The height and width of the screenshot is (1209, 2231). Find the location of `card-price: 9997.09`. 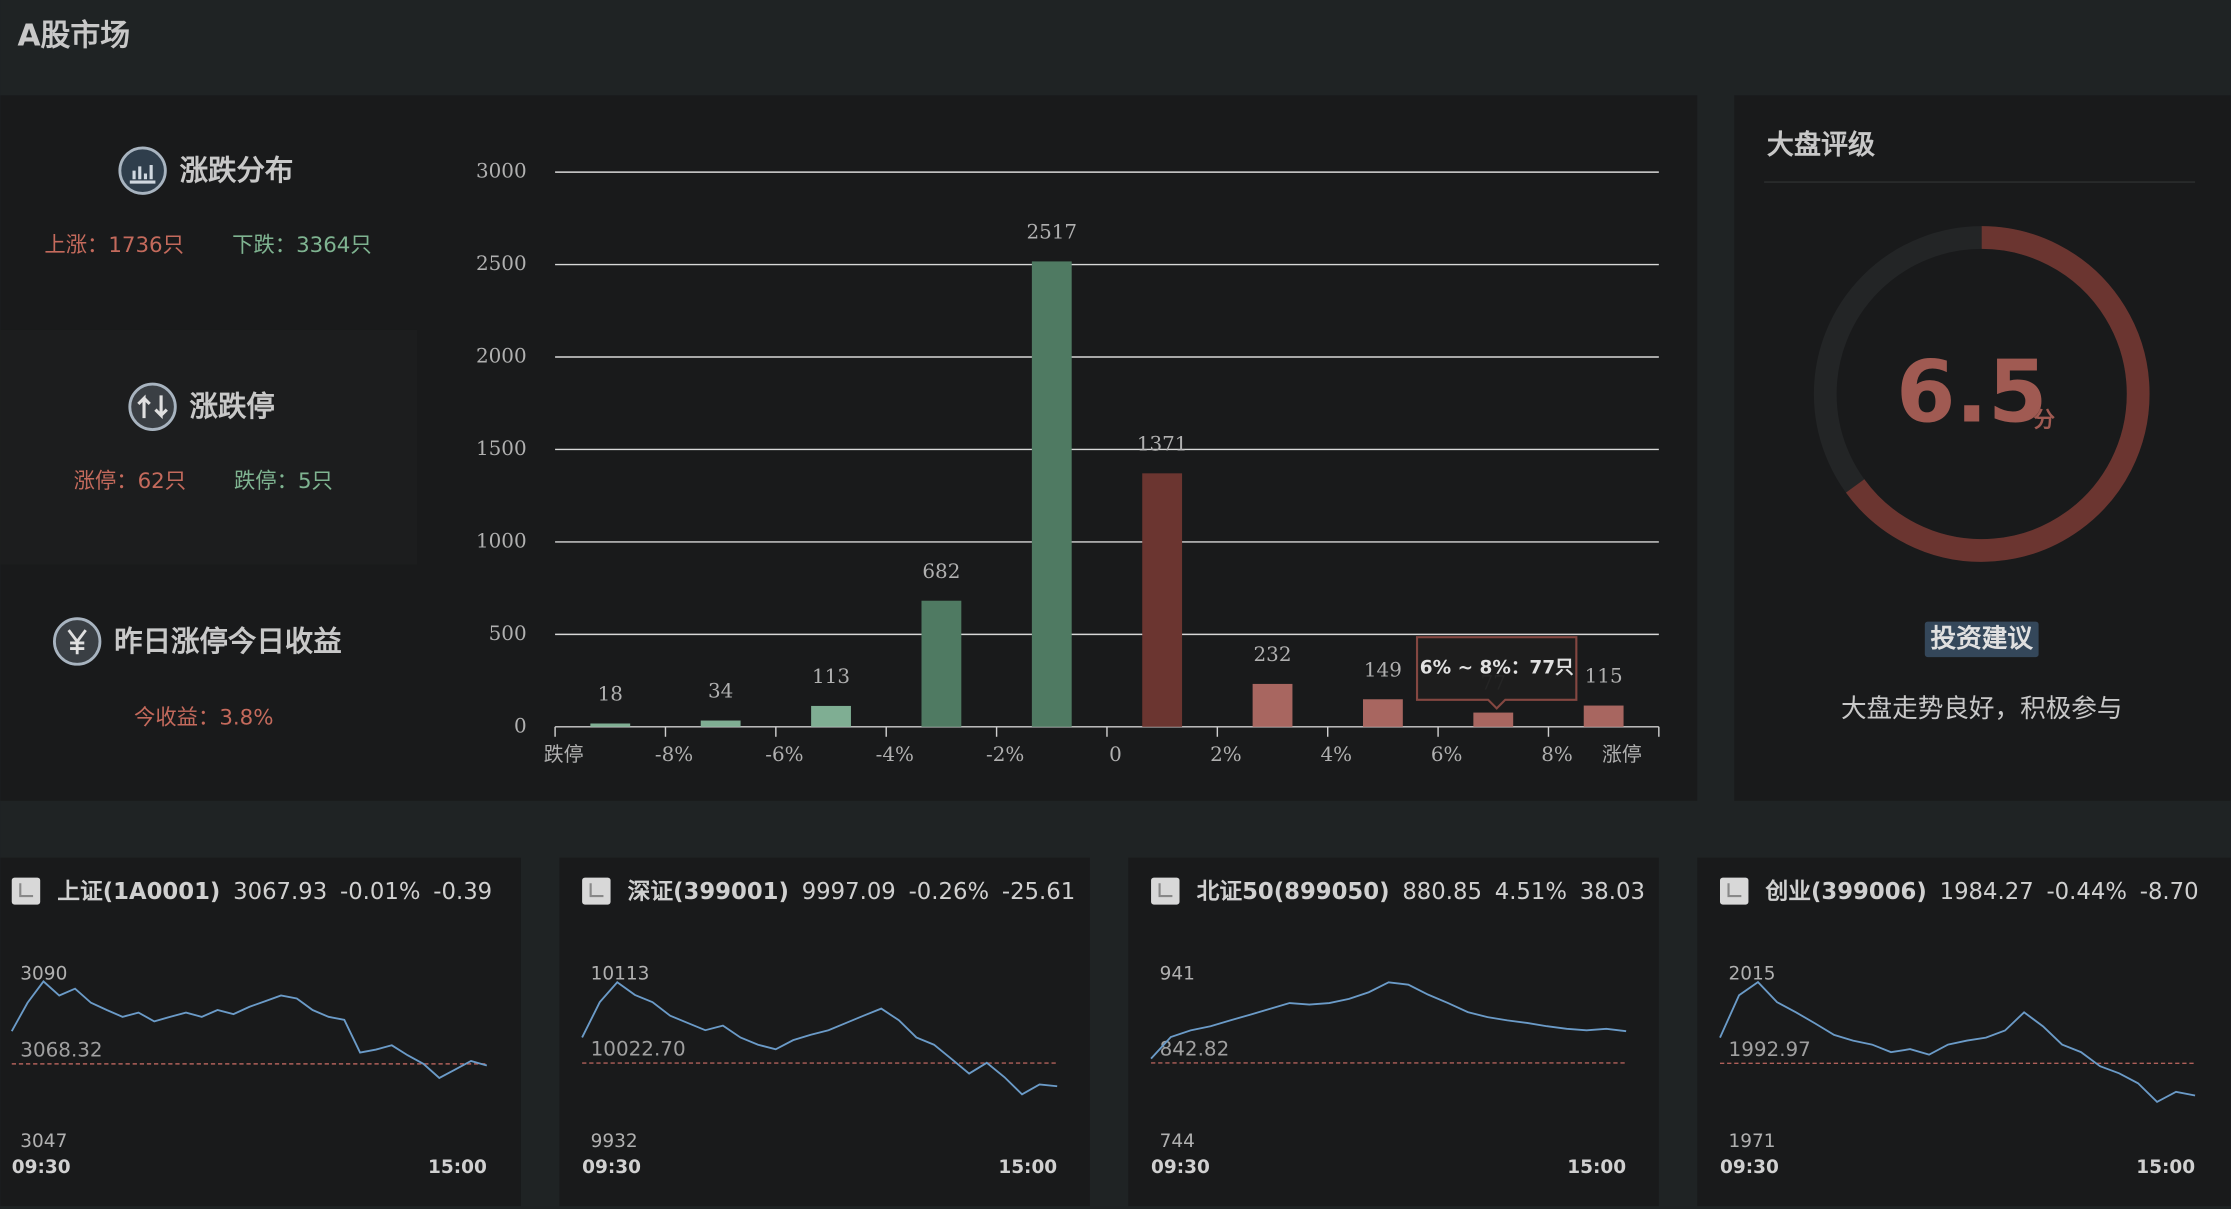

card-price: 9997.09 is located at coordinates (849, 891).